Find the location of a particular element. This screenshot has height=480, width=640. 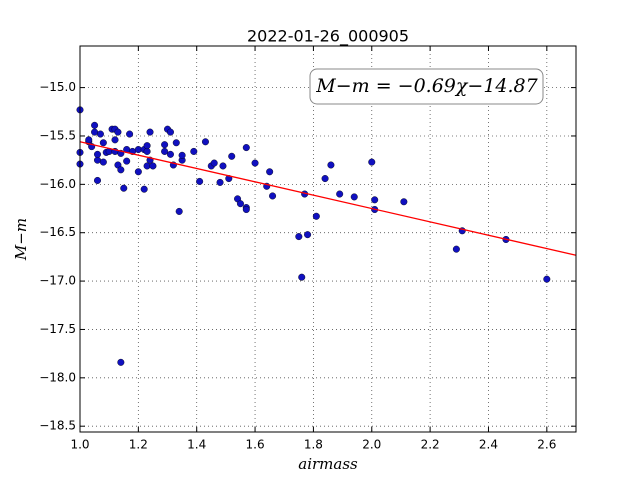

y-tick-label: −18.5 is located at coordinates (57, 426).